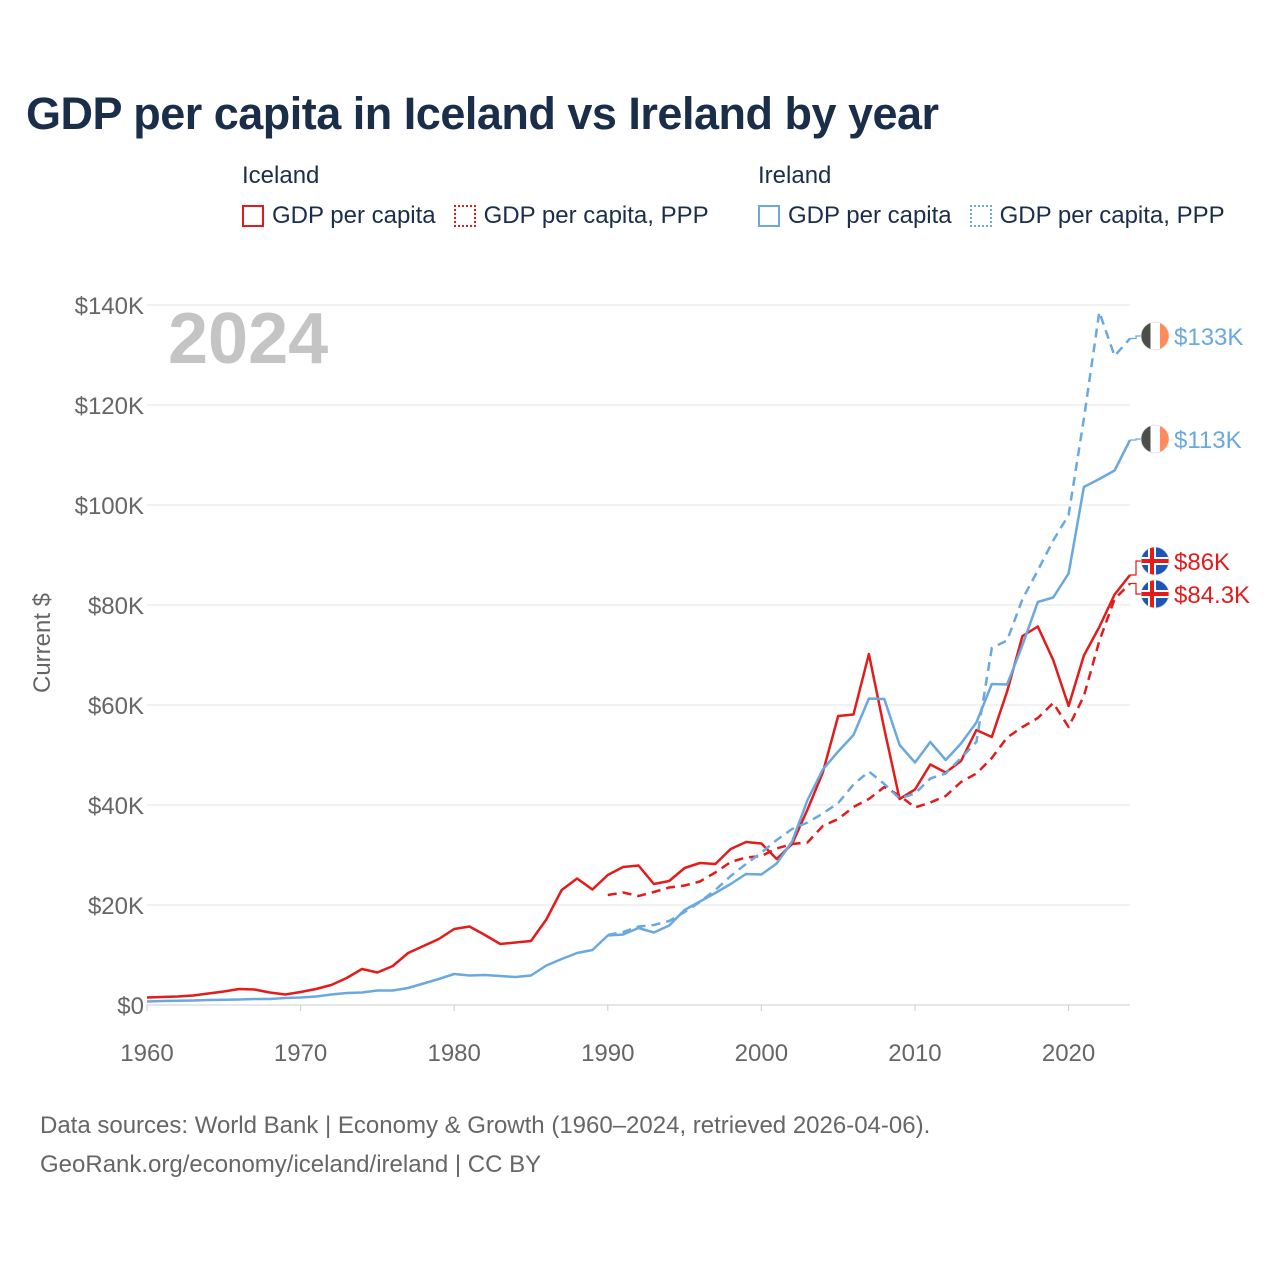  I want to click on y-tick-label: $80K, so click(116, 606).